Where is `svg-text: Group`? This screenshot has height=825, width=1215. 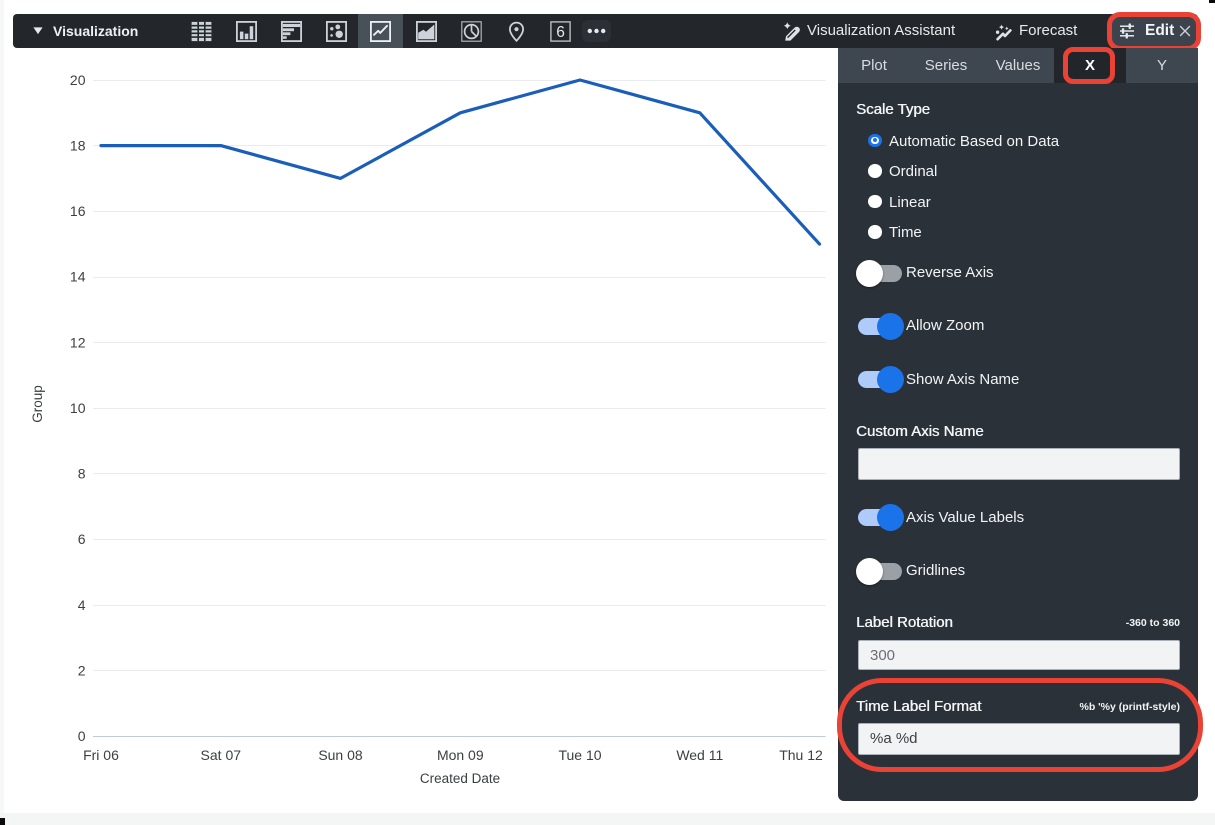 svg-text: Group is located at coordinates (37, 404).